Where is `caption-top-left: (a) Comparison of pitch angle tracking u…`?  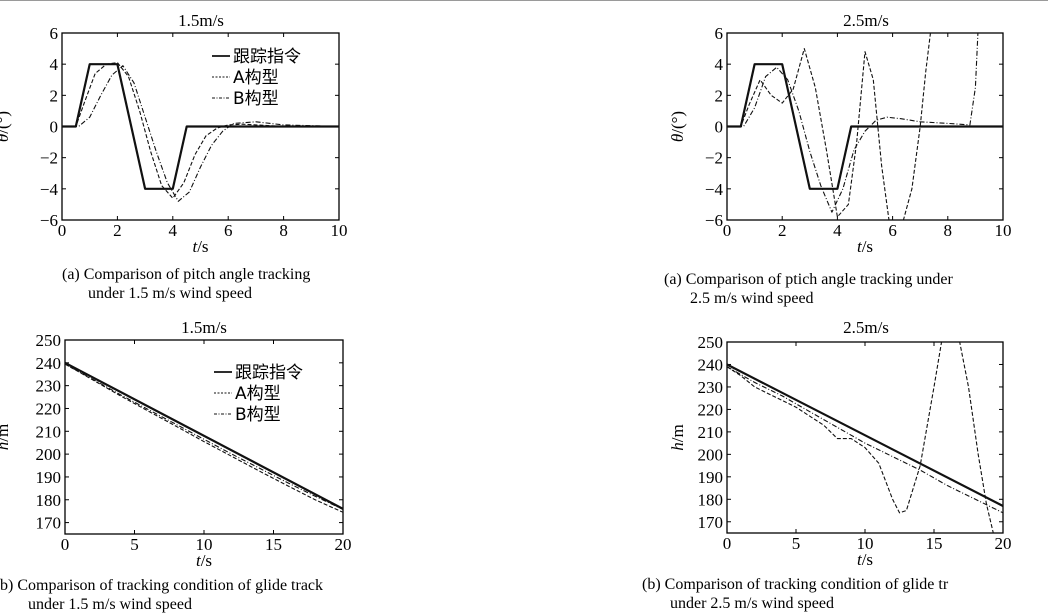 caption-top-left: (a) Comparison of pitch angle tracking u… is located at coordinates (186, 284).